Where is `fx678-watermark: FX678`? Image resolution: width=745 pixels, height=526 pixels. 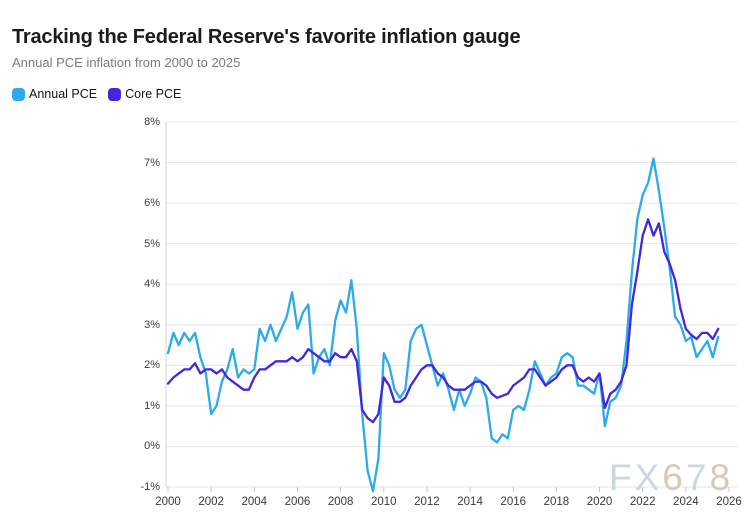 fx678-watermark: FX678 is located at coordinates (671, 477).